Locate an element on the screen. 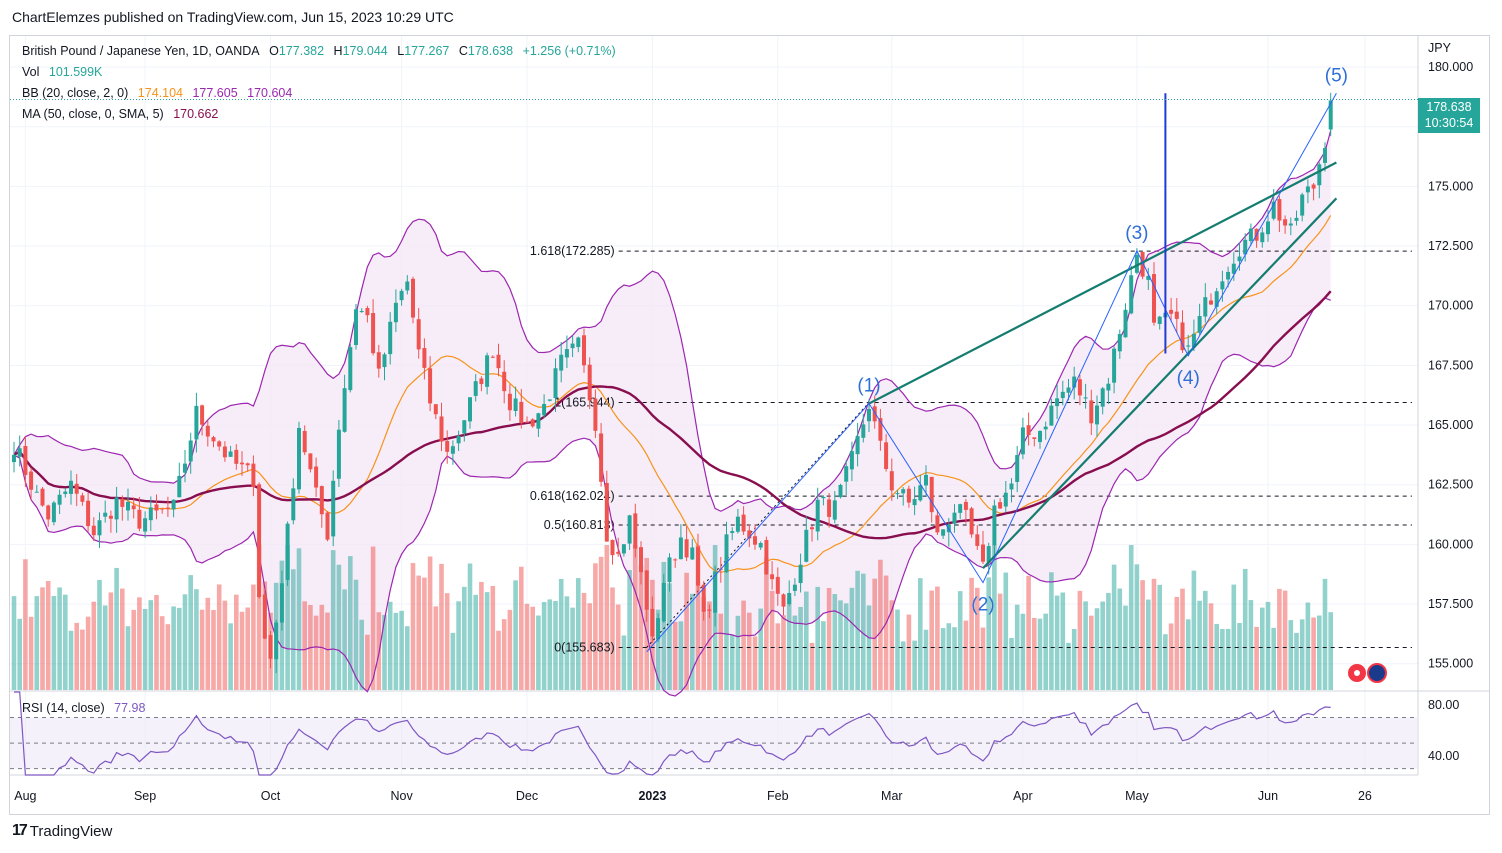 The width and height of the screenshot is (1502, 853). bar-countdown: 10:30:54 is located at coordinates (1449, 123).